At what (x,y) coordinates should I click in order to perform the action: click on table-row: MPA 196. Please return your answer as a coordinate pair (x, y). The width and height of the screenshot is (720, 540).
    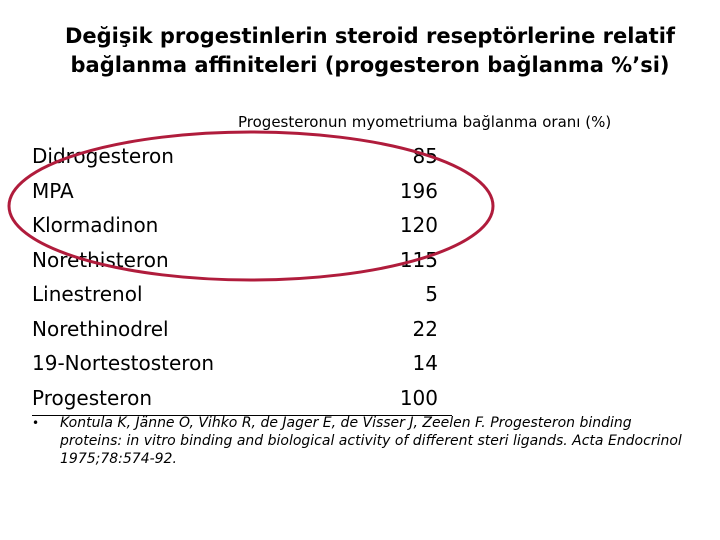
    Looking at the image, I should click on (242, 192).